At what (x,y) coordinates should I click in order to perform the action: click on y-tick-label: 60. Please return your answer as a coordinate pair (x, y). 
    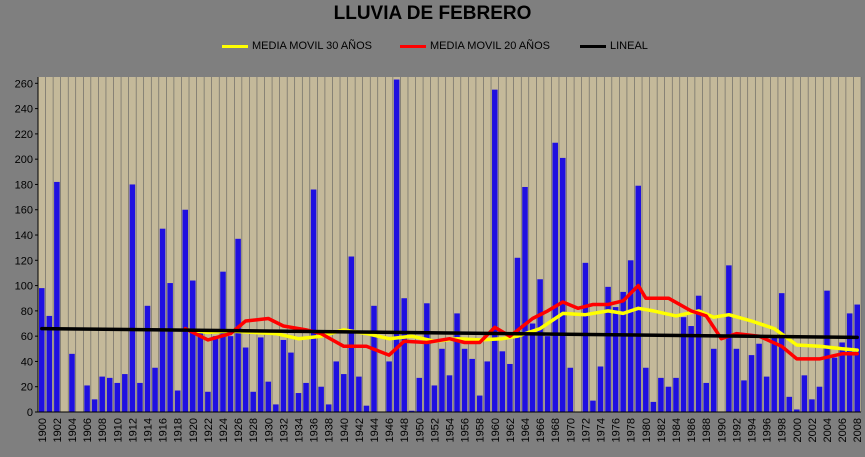
    Looking at the image, I should click on (27, 337).